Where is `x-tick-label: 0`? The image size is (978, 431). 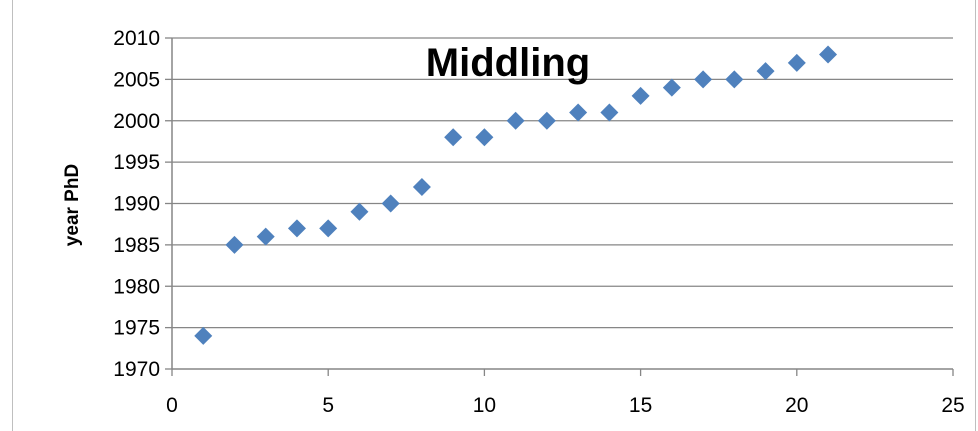 x-tick-label: 0 is located at coordinates (172, 405).